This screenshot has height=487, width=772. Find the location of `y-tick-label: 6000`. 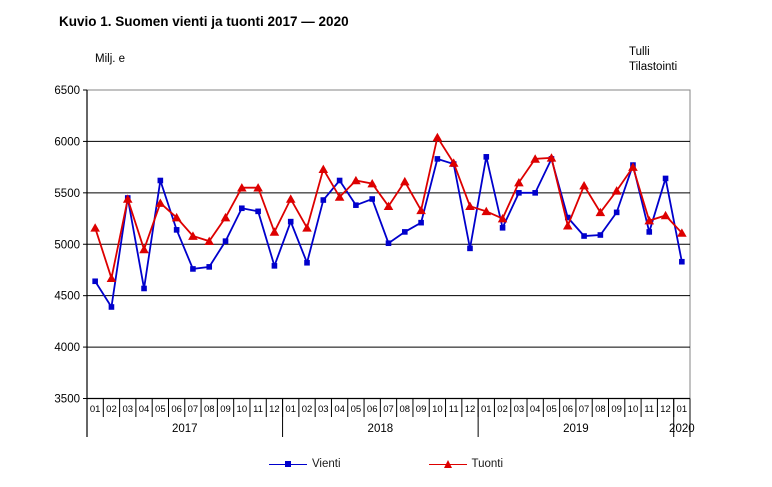

y-tick-label: 6000 is located at coordinates (67, 142).